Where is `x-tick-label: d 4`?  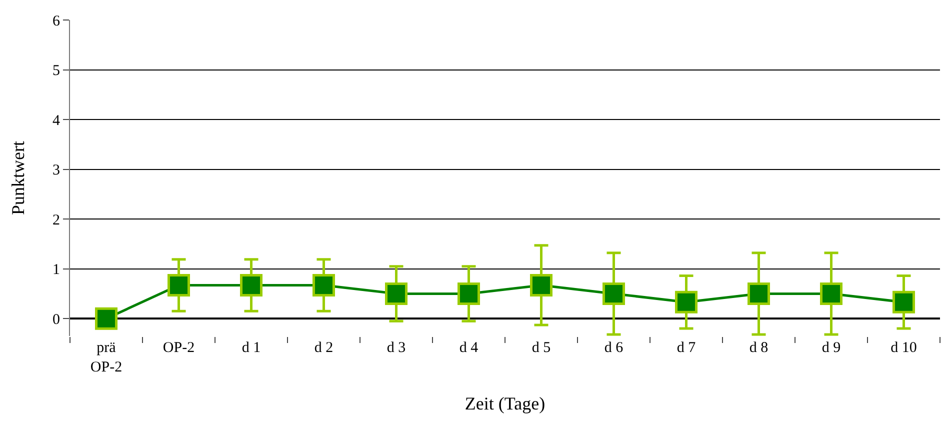
x-tick-label: d 4 is located at coordinates (469, 348).